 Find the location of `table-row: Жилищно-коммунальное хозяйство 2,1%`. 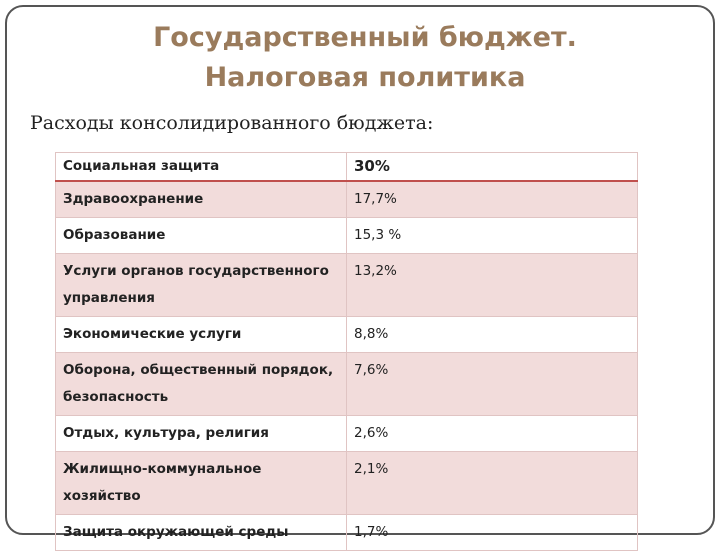

table-row: Жилищно-коммунальное хозяйство 2,1% is located at coordinates (346, 483).